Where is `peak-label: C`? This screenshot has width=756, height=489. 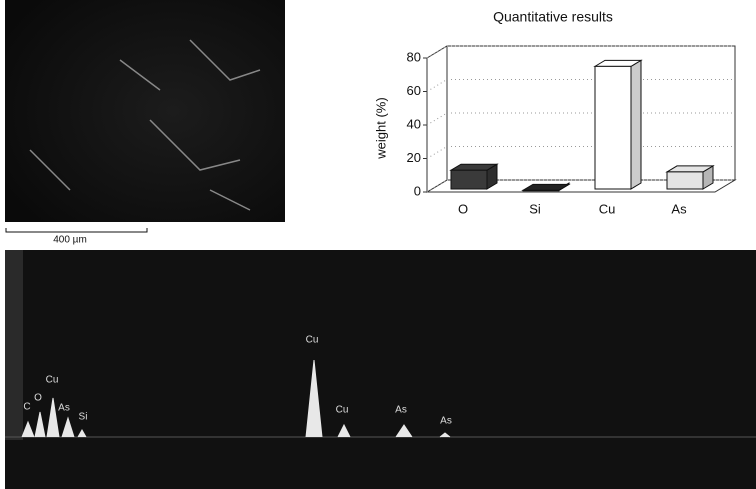 peak-label: C is located at coordinates (26, 407).